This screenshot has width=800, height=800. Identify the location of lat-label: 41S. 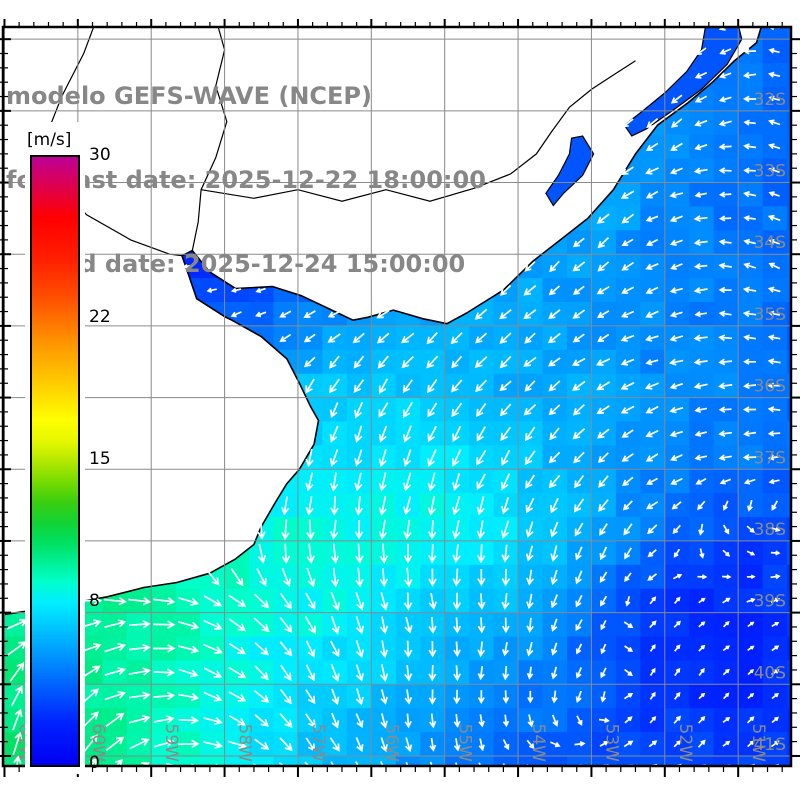
(770, 745).